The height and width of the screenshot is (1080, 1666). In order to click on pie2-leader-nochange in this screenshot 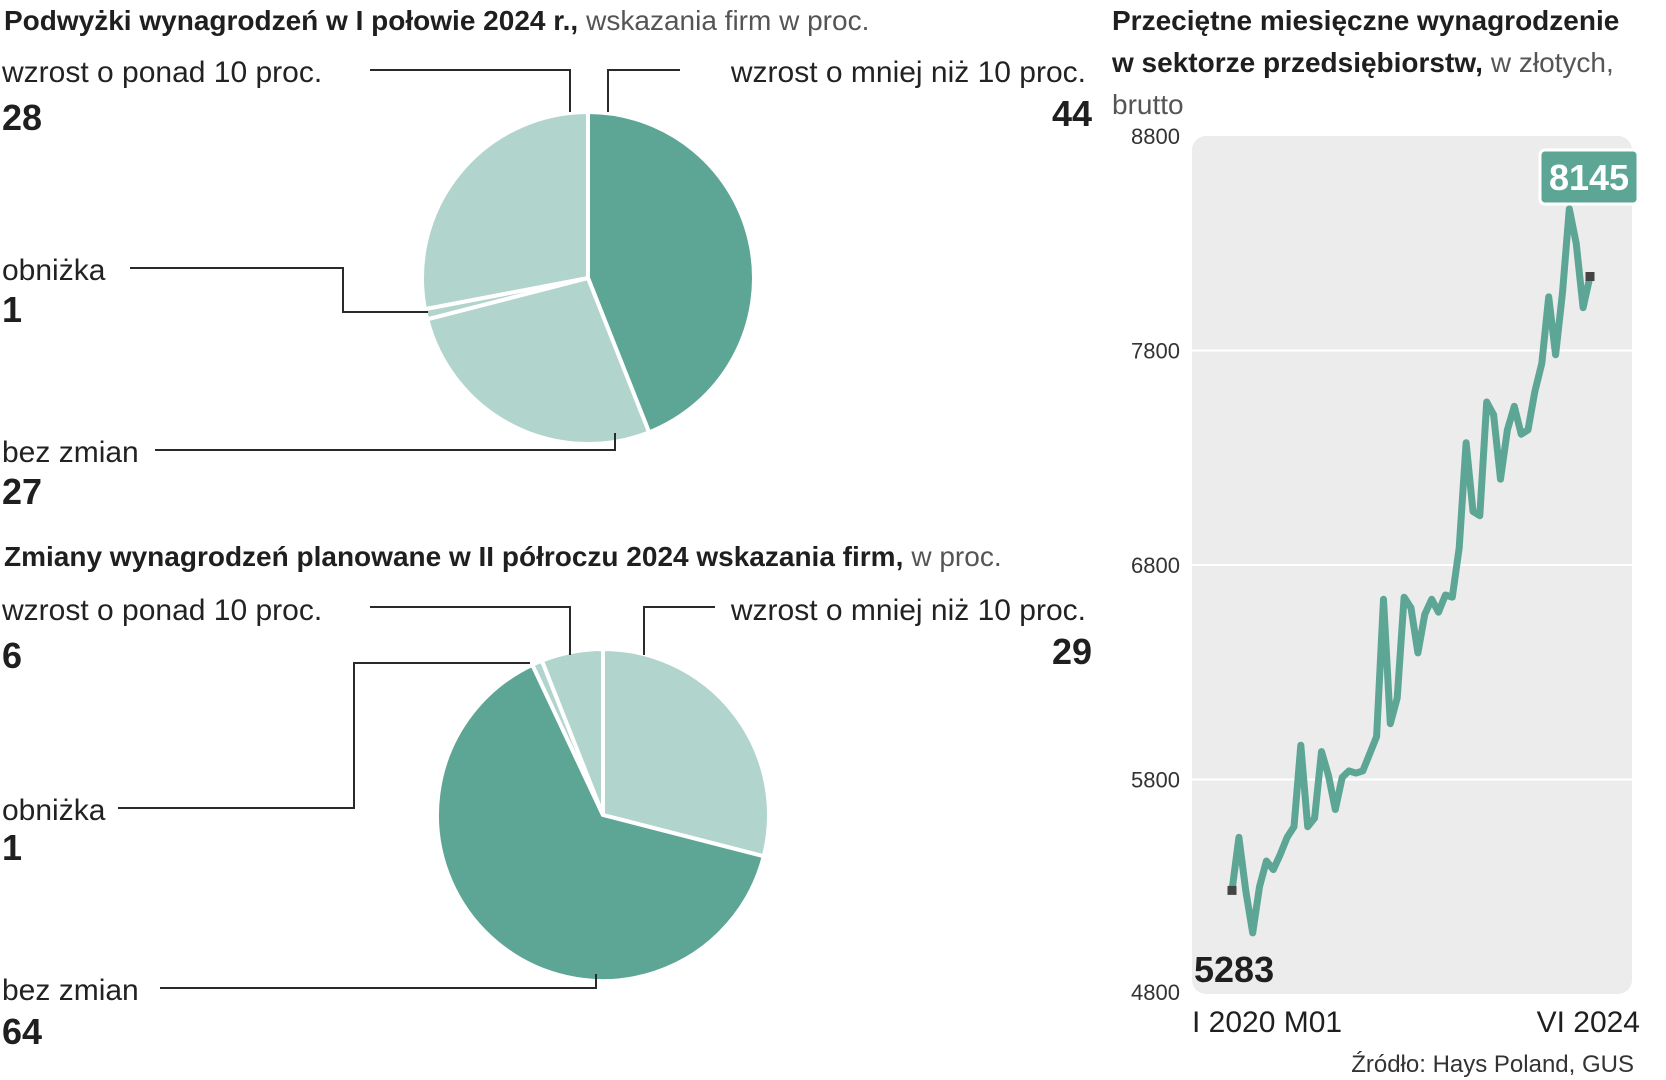, I will do `click(378, 981)`.